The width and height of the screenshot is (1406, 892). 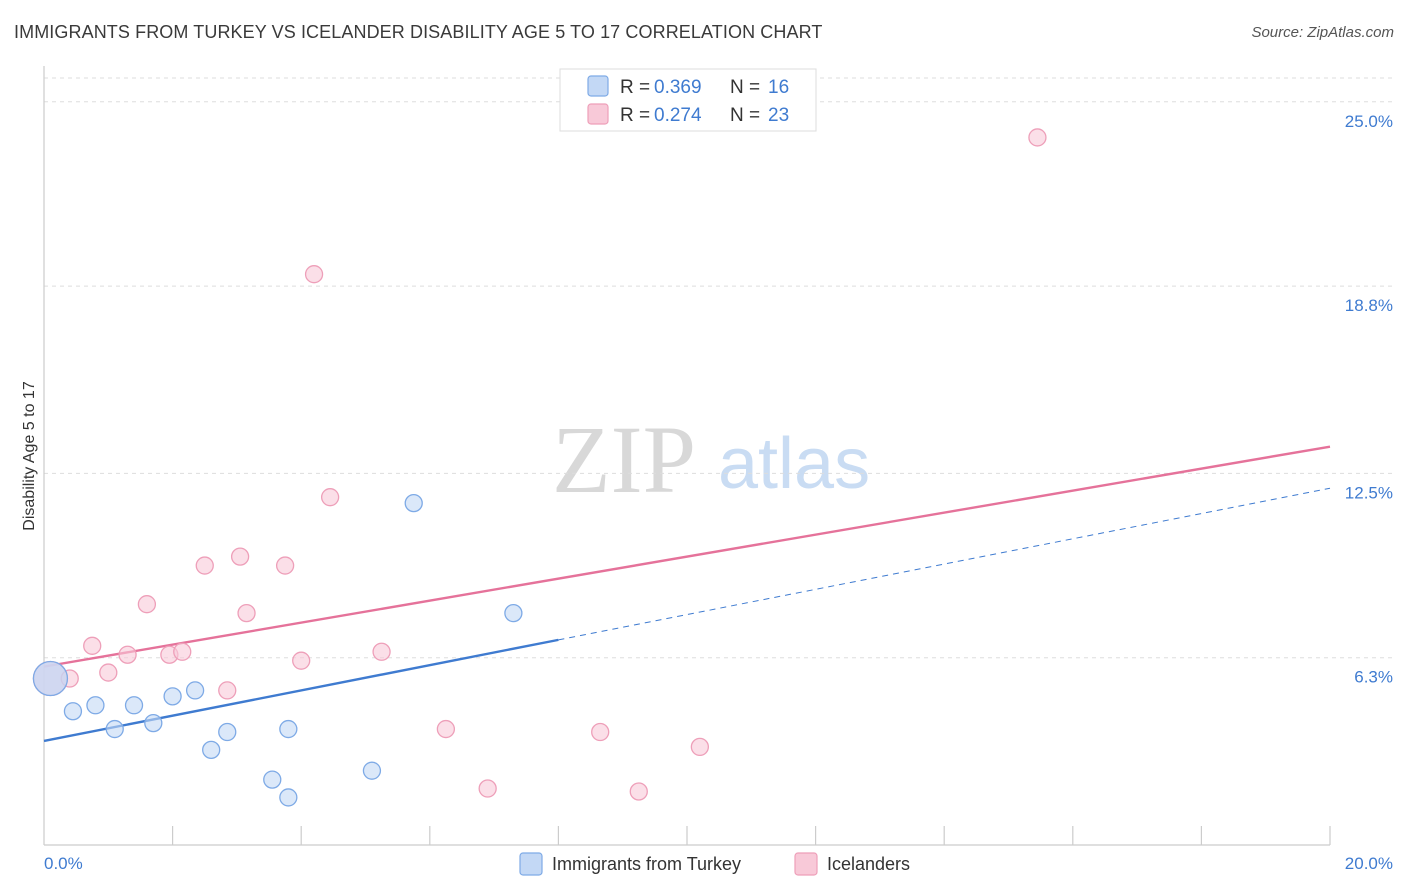 What do you see at coordinates (778, 115) in the screenshot?
I see `legend-n-value-icelanders: 23` at bounding box center [778, 115].